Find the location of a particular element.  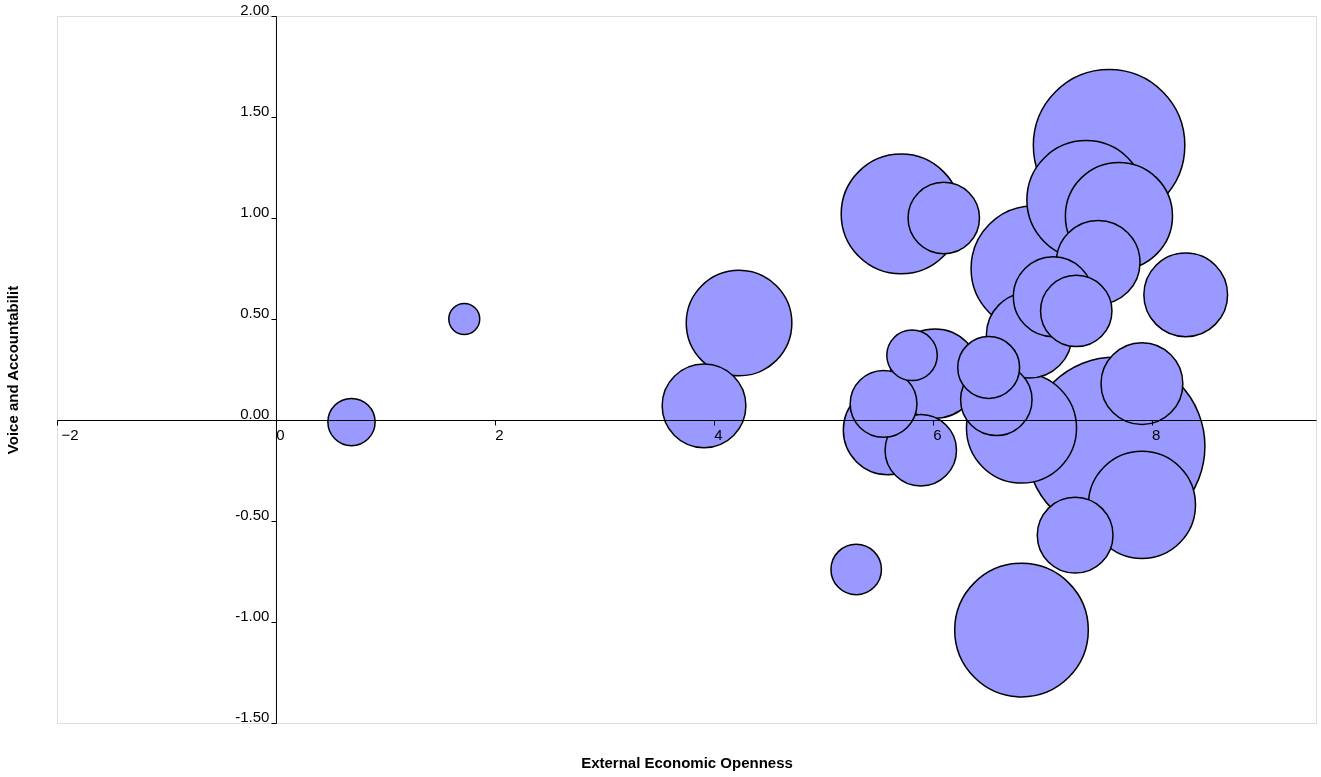

x-tick-label: 8 is located at coordinates (1156, 434).